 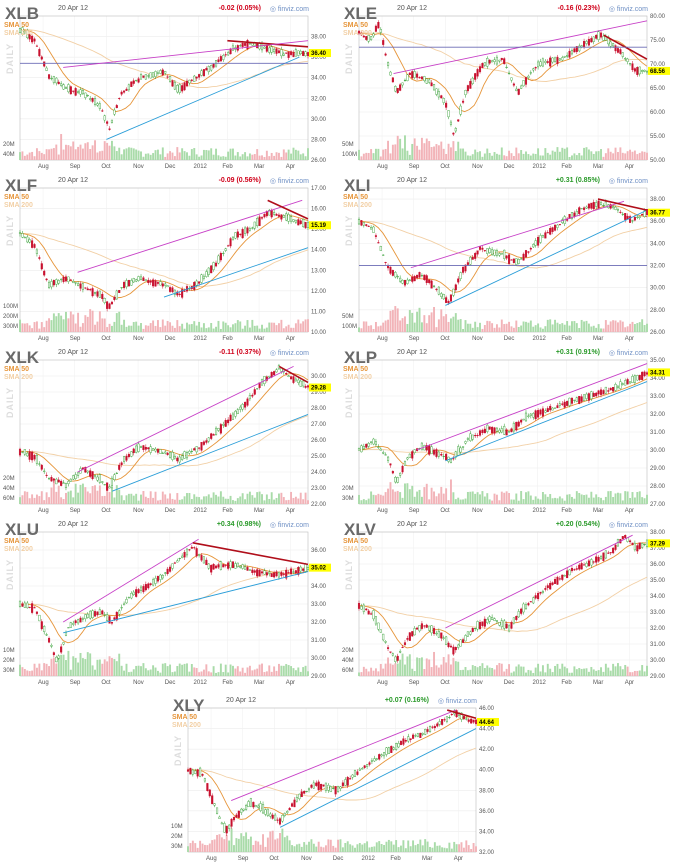 What do you see at coordinates (540, 339) in the screenshot?
I see `x-tick-label: 2012` at bounding box center [540, 339].